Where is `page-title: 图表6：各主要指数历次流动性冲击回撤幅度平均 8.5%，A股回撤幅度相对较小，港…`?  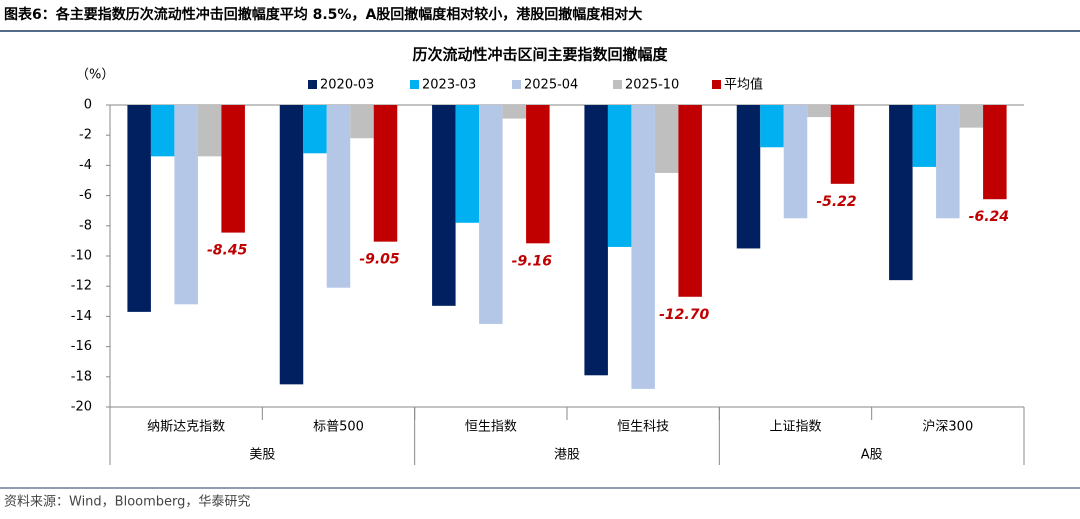
page-title: 图表6：各主要指数历次流动性冲击回撤幅度平均 8.5%，A股回撤幅度相对较小，港… is located at coordinates (323, 14).